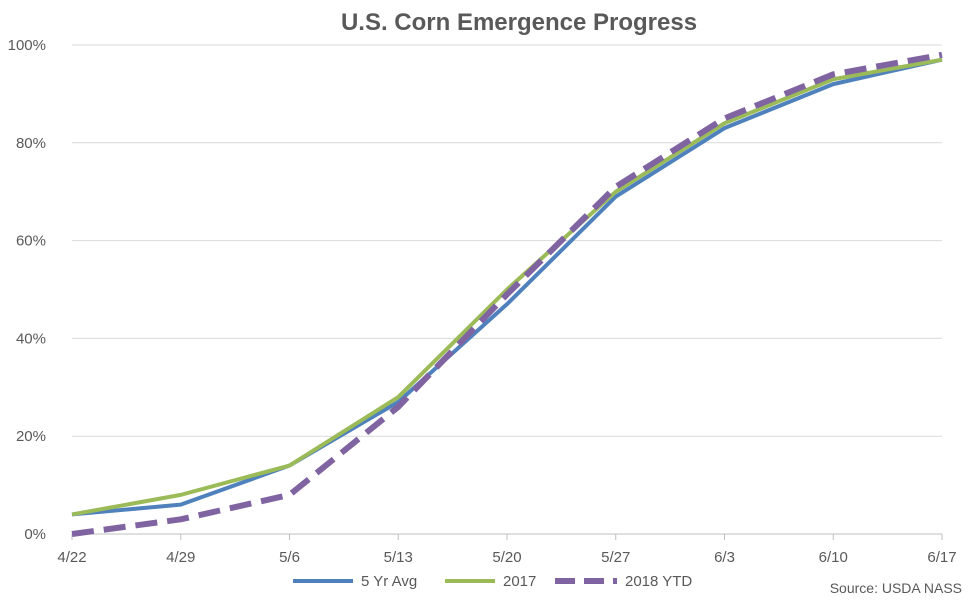  What do you see at coordinates (623, 581) in the screenshot?
I see `legend-item-2018-ytd: 2018 YTD` at bounding box center [623, 581].